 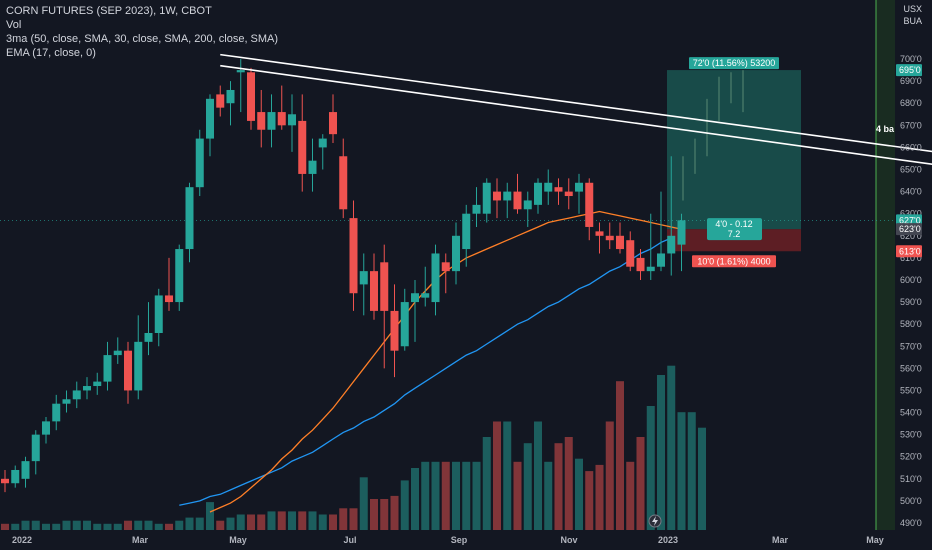 I want to click on stop-label-box, so click(x=734, y=261).